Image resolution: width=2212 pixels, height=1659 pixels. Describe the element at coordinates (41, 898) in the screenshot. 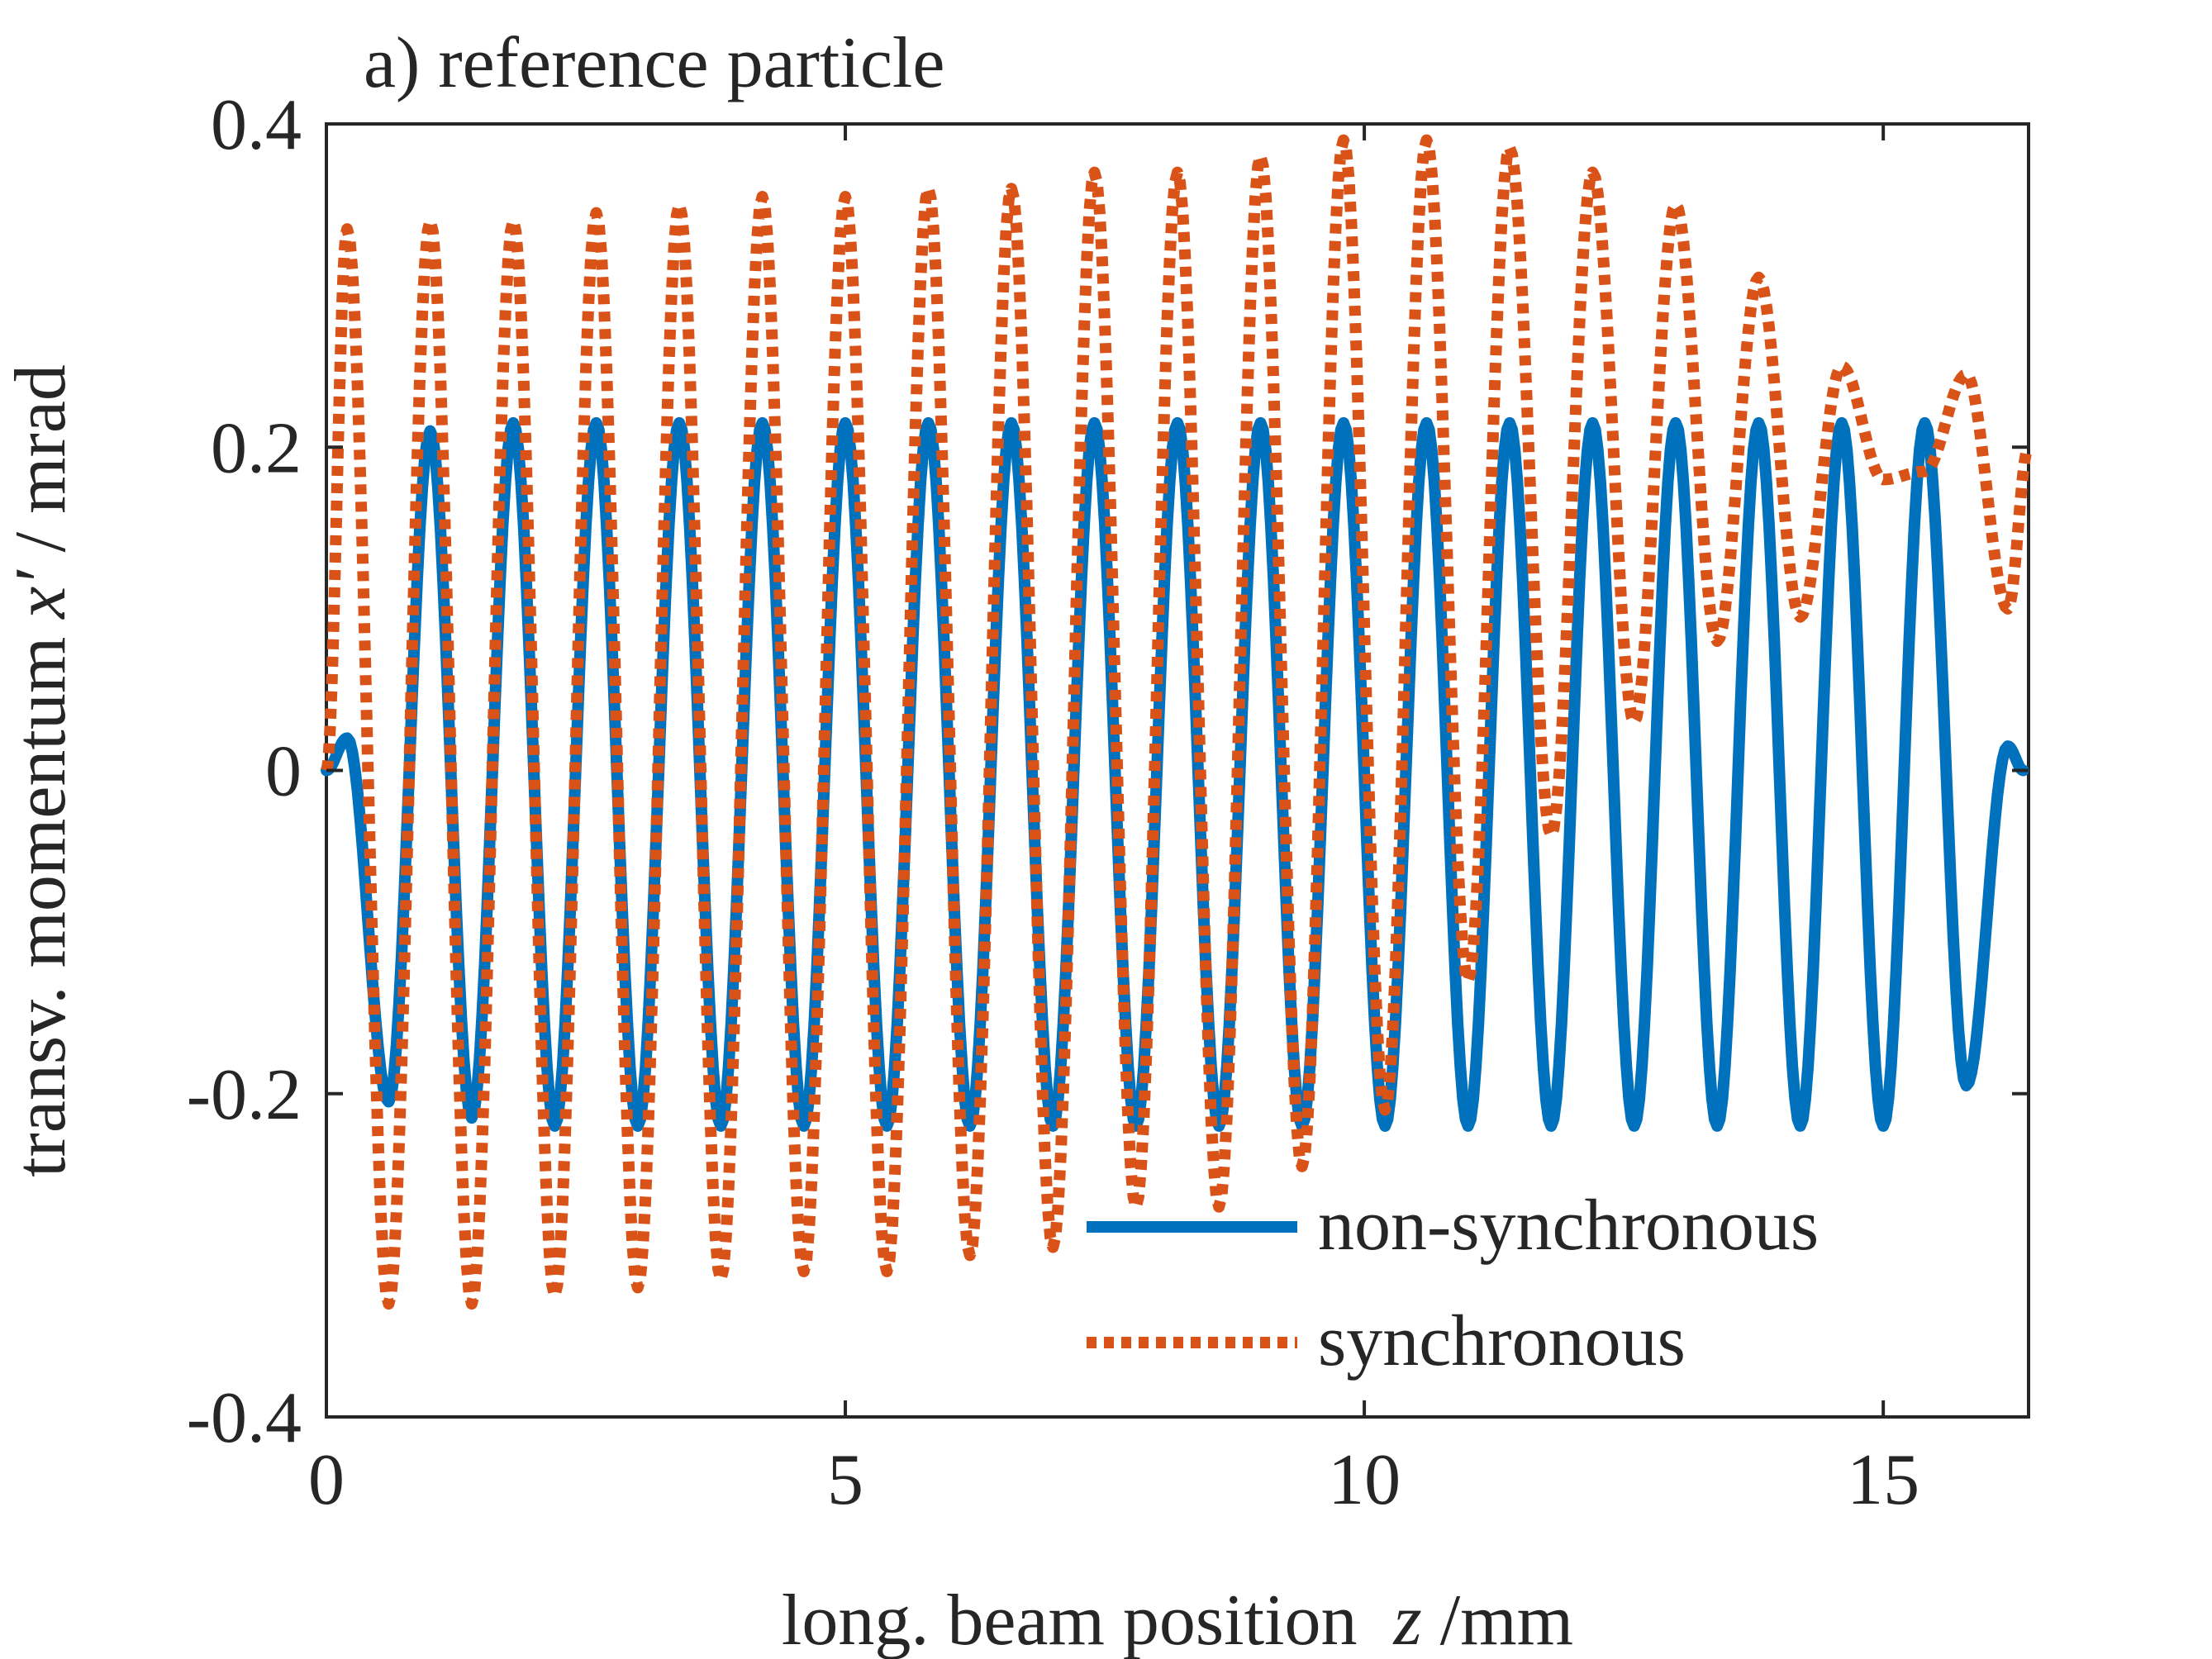

I see `y-axis-label-text: transv. momentum` at that location.